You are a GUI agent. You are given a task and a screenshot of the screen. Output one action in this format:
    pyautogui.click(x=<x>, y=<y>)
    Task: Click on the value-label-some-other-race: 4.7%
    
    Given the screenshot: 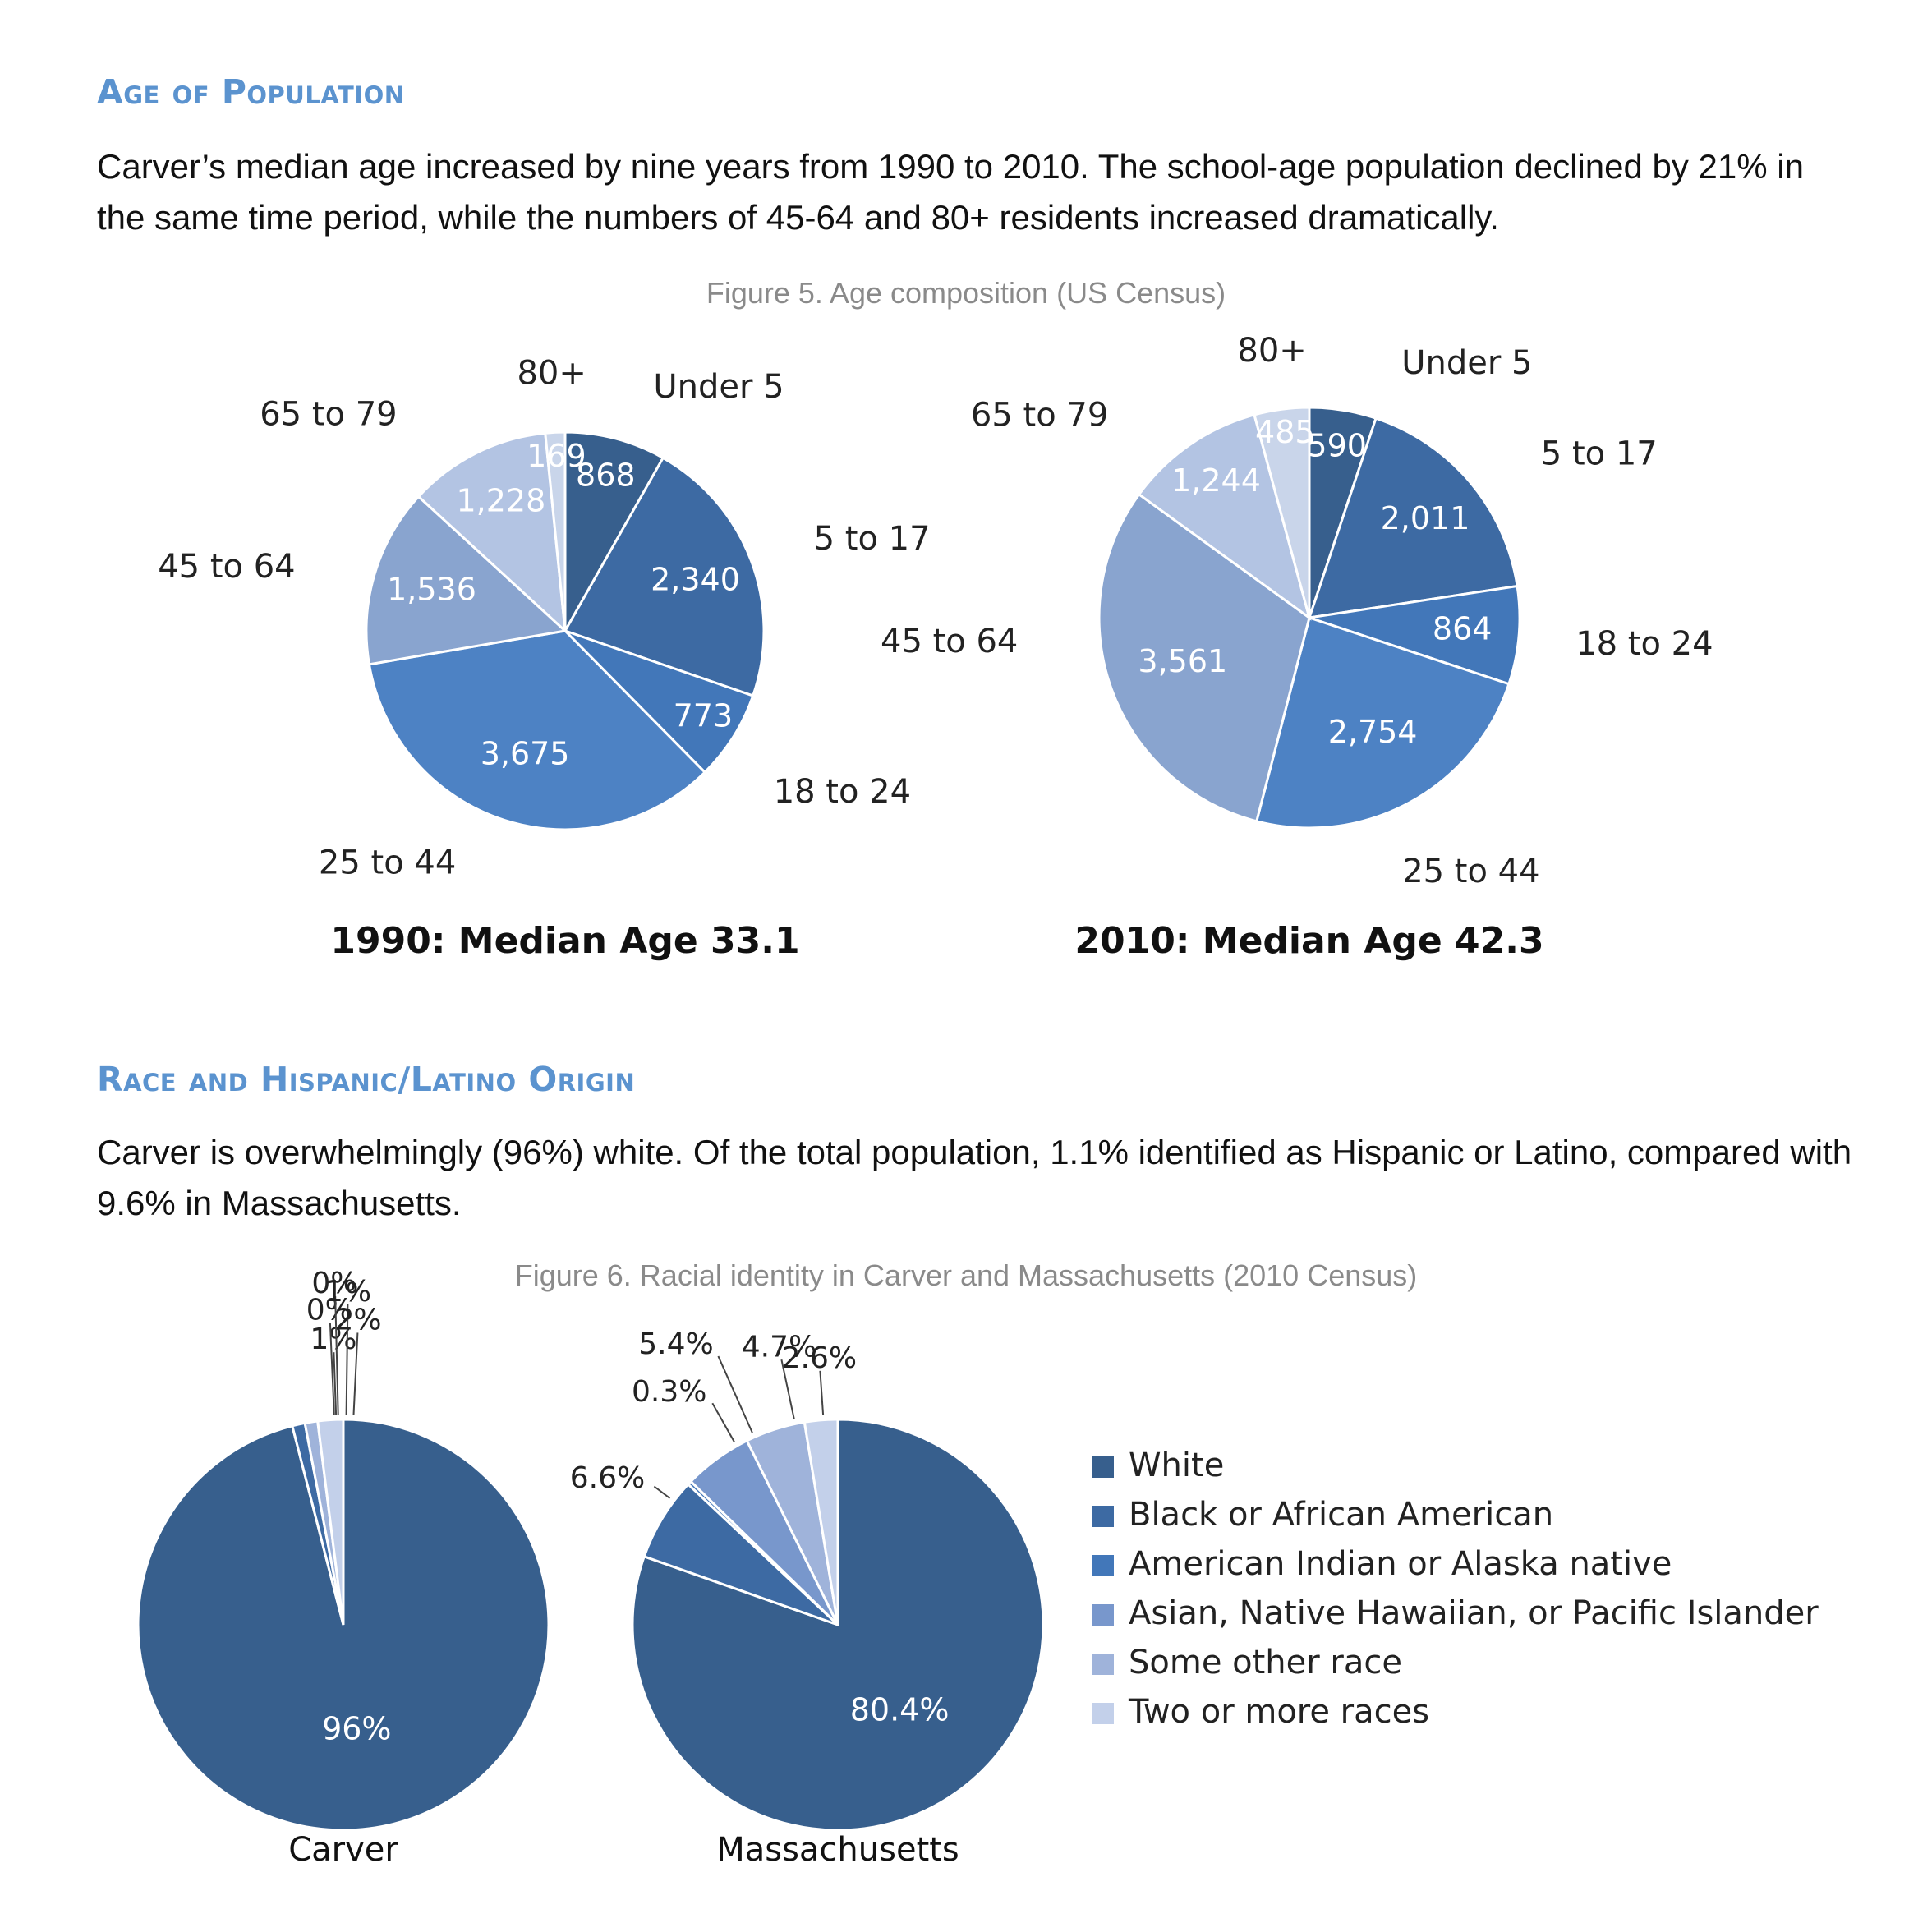 What is the action you would take?
    pyautogui.click(x=779, y=1347)
    